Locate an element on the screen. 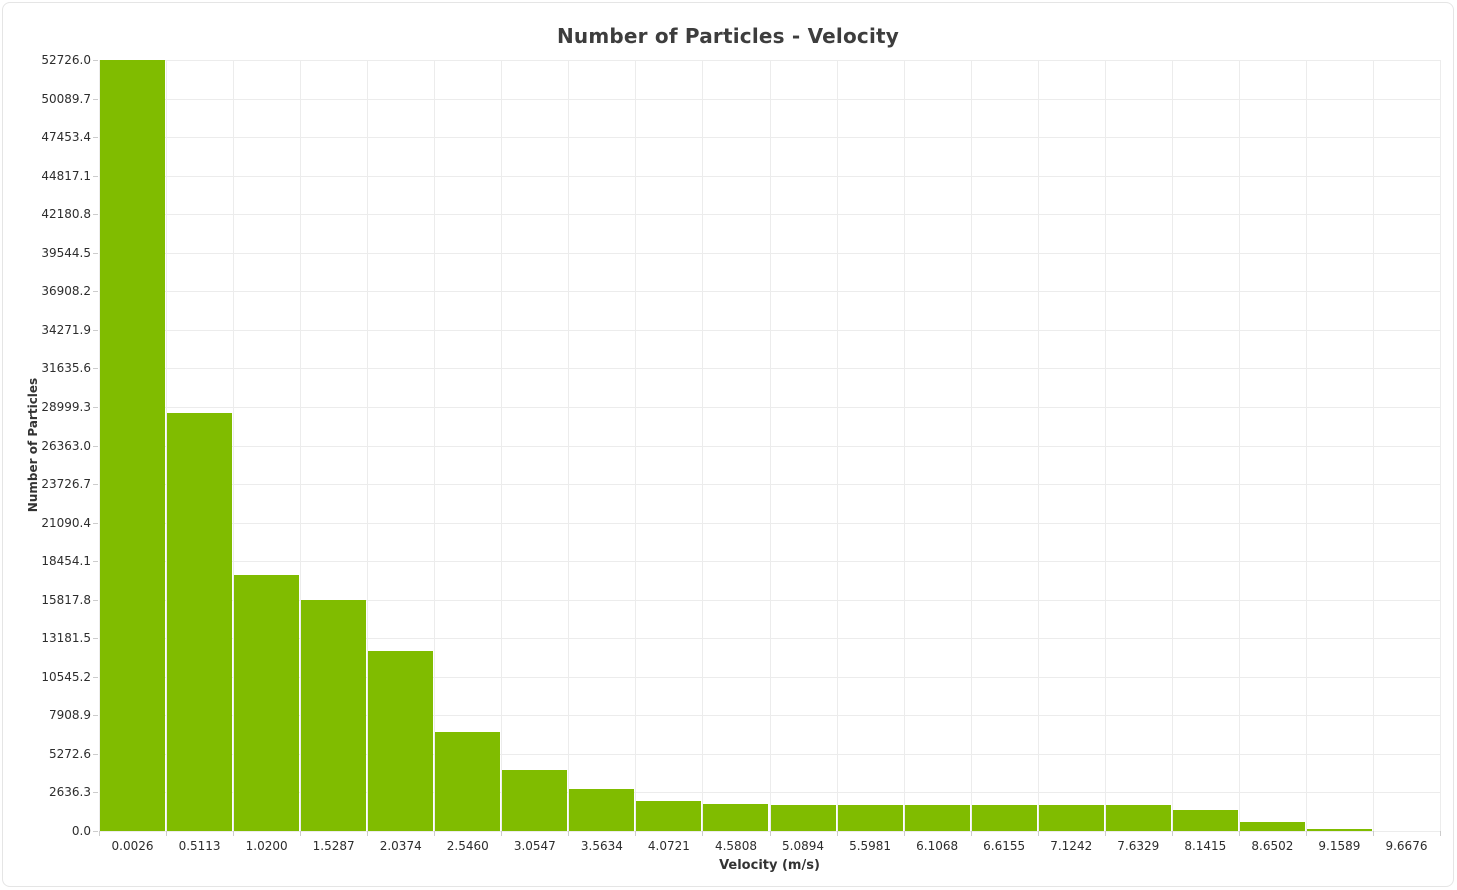 The height and width of the screenshot is (890, 1457). x-tick-label: 6.1068 is located at coordinates (937, 846).